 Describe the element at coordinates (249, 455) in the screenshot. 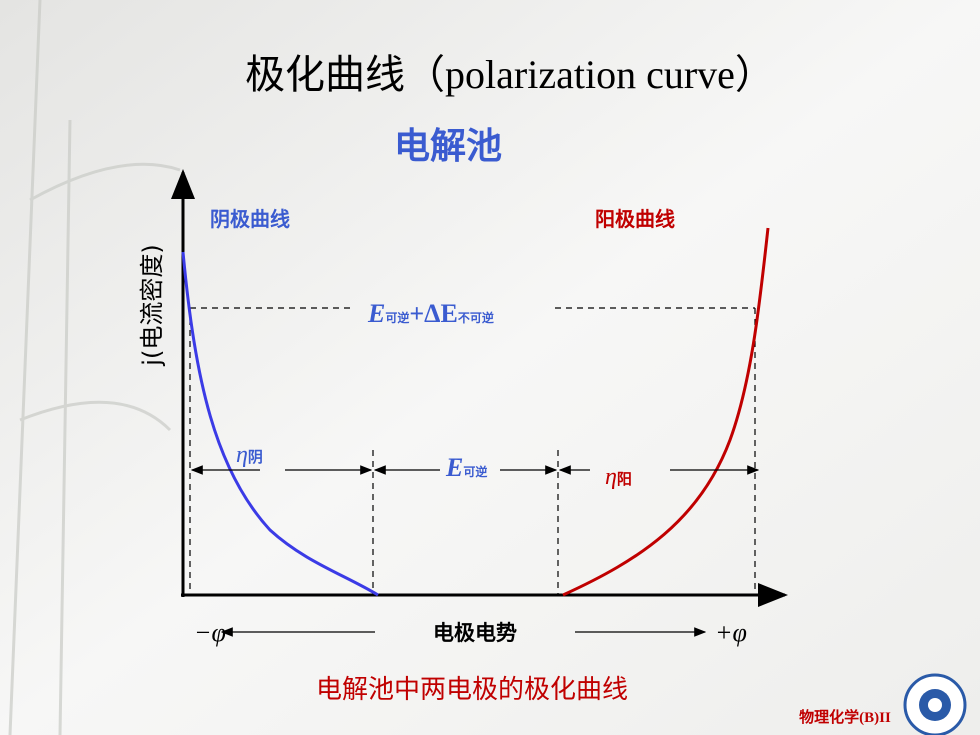

I see `eta-cathode-label: η阴` at that location.